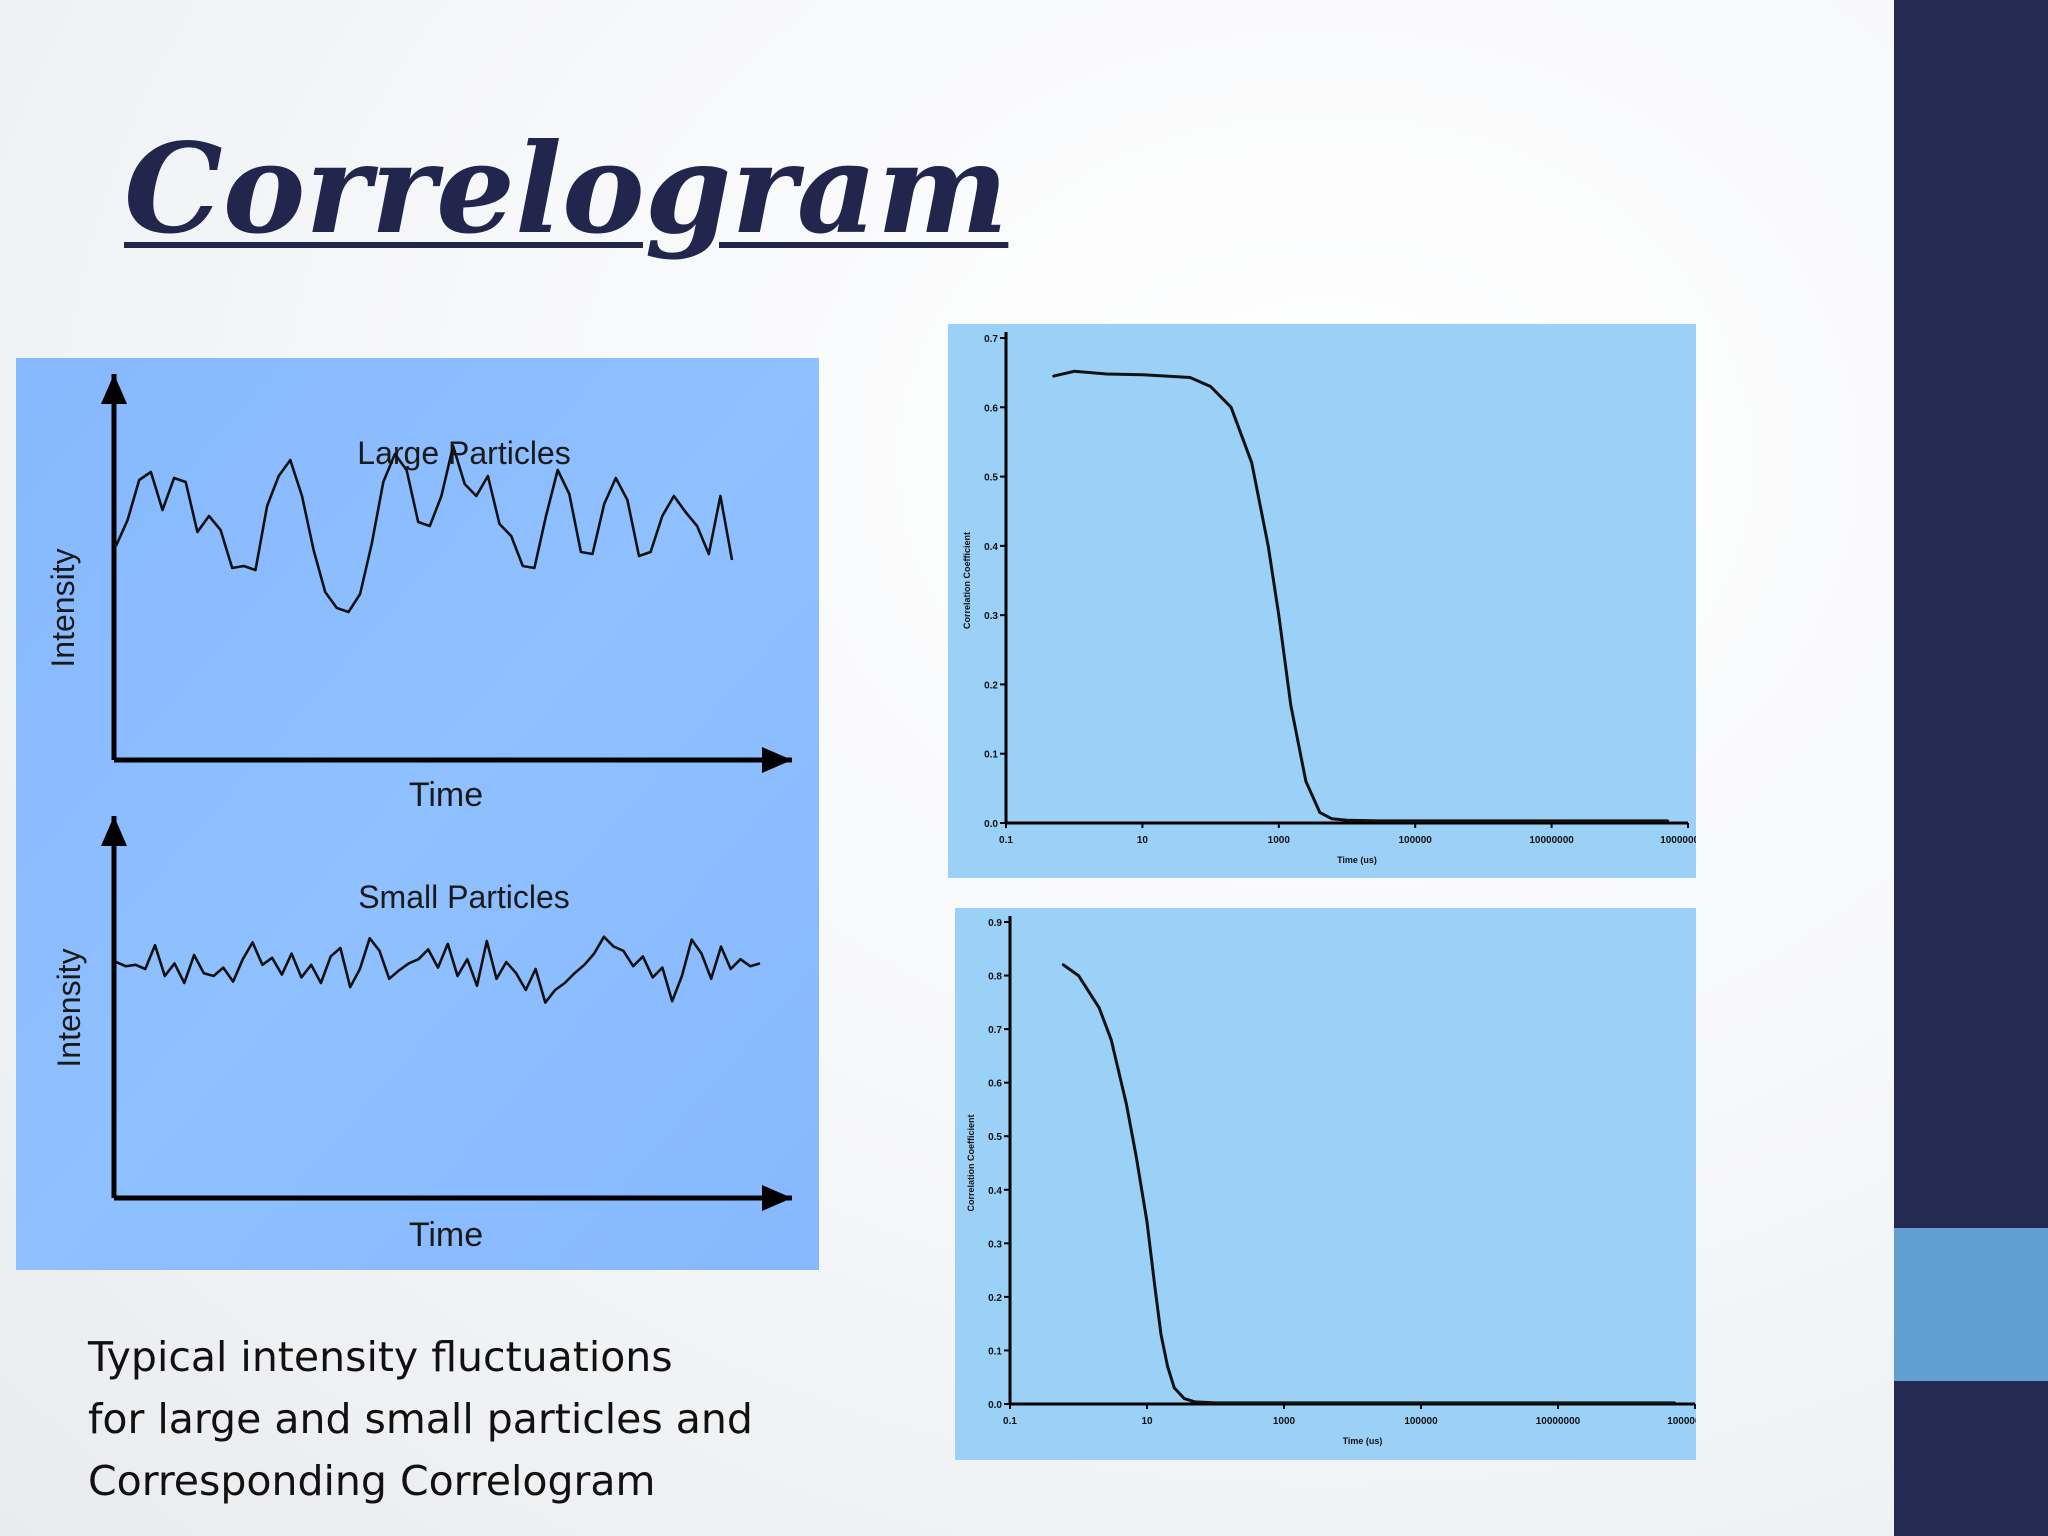 The width and height of the screenshot is (2048, 1536). I want to click on correlogram-large-y-tick-label: 0.7, so click(991, 339).